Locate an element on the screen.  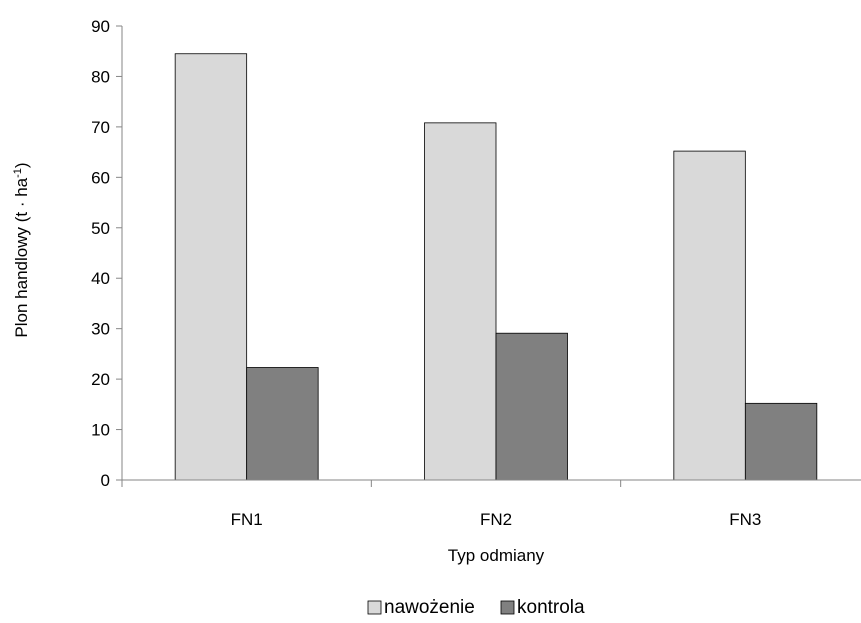
y-axis-title-main: Plon handlowy (t · ha is located at coordinates (21, 257).